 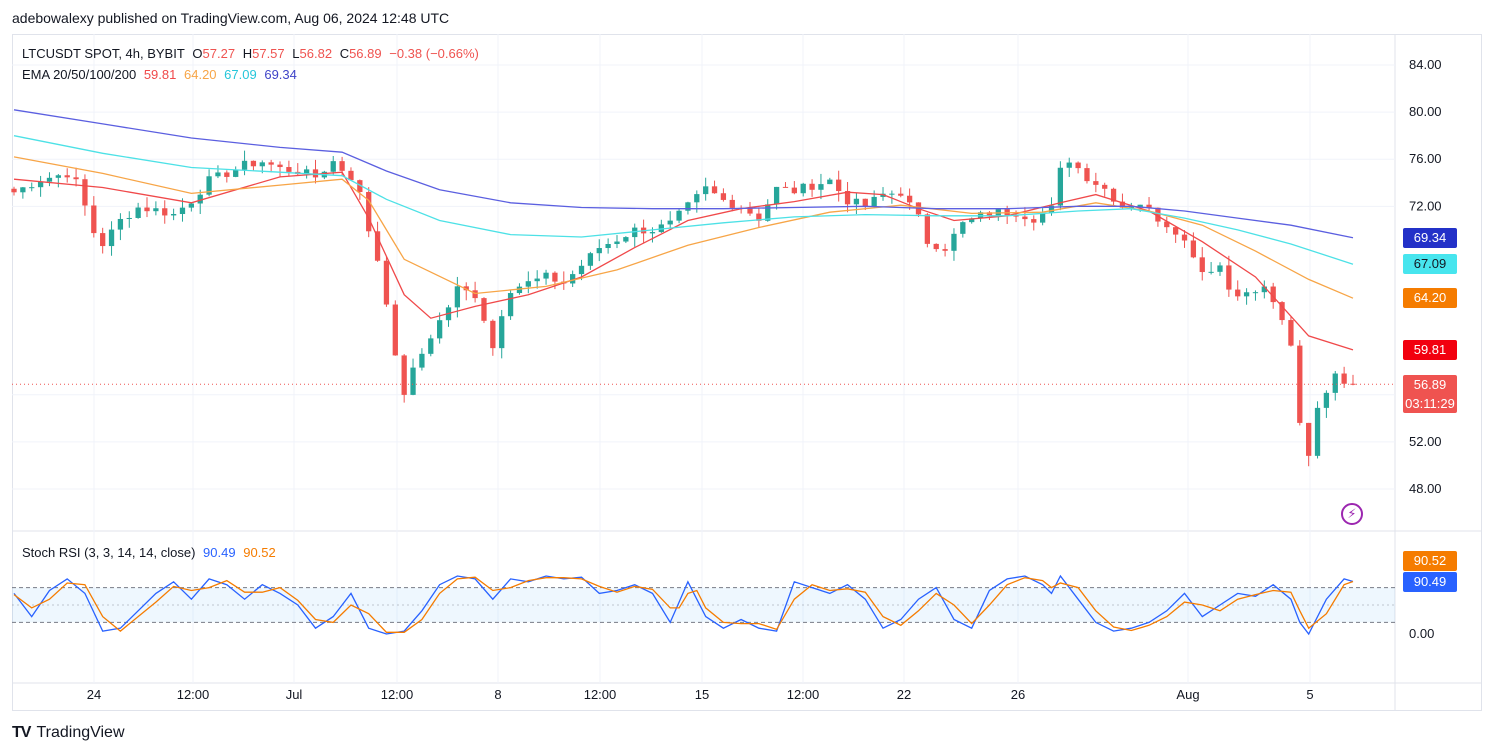 I want to click on open-value: 57.27, so click(x=219, y=53).